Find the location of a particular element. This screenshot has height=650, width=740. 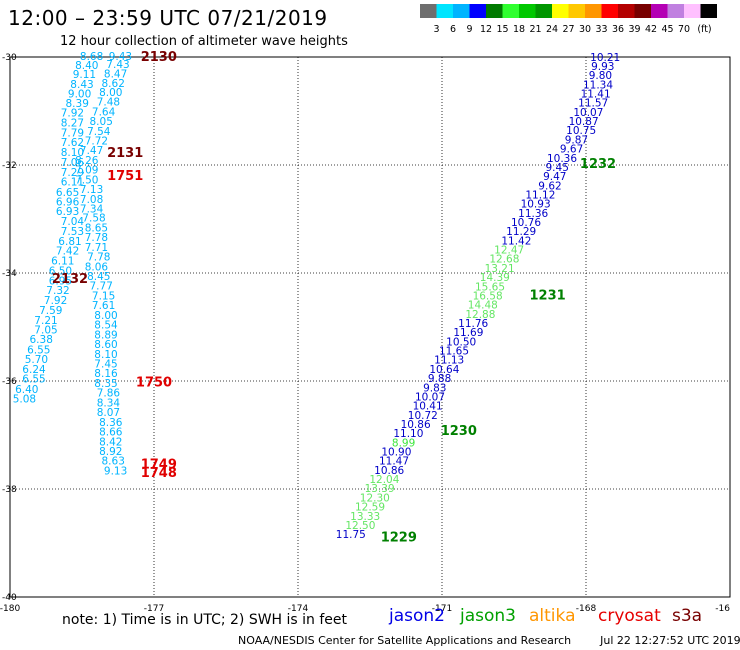

colorbar-label: 27 is located at coordinates (568, 29).